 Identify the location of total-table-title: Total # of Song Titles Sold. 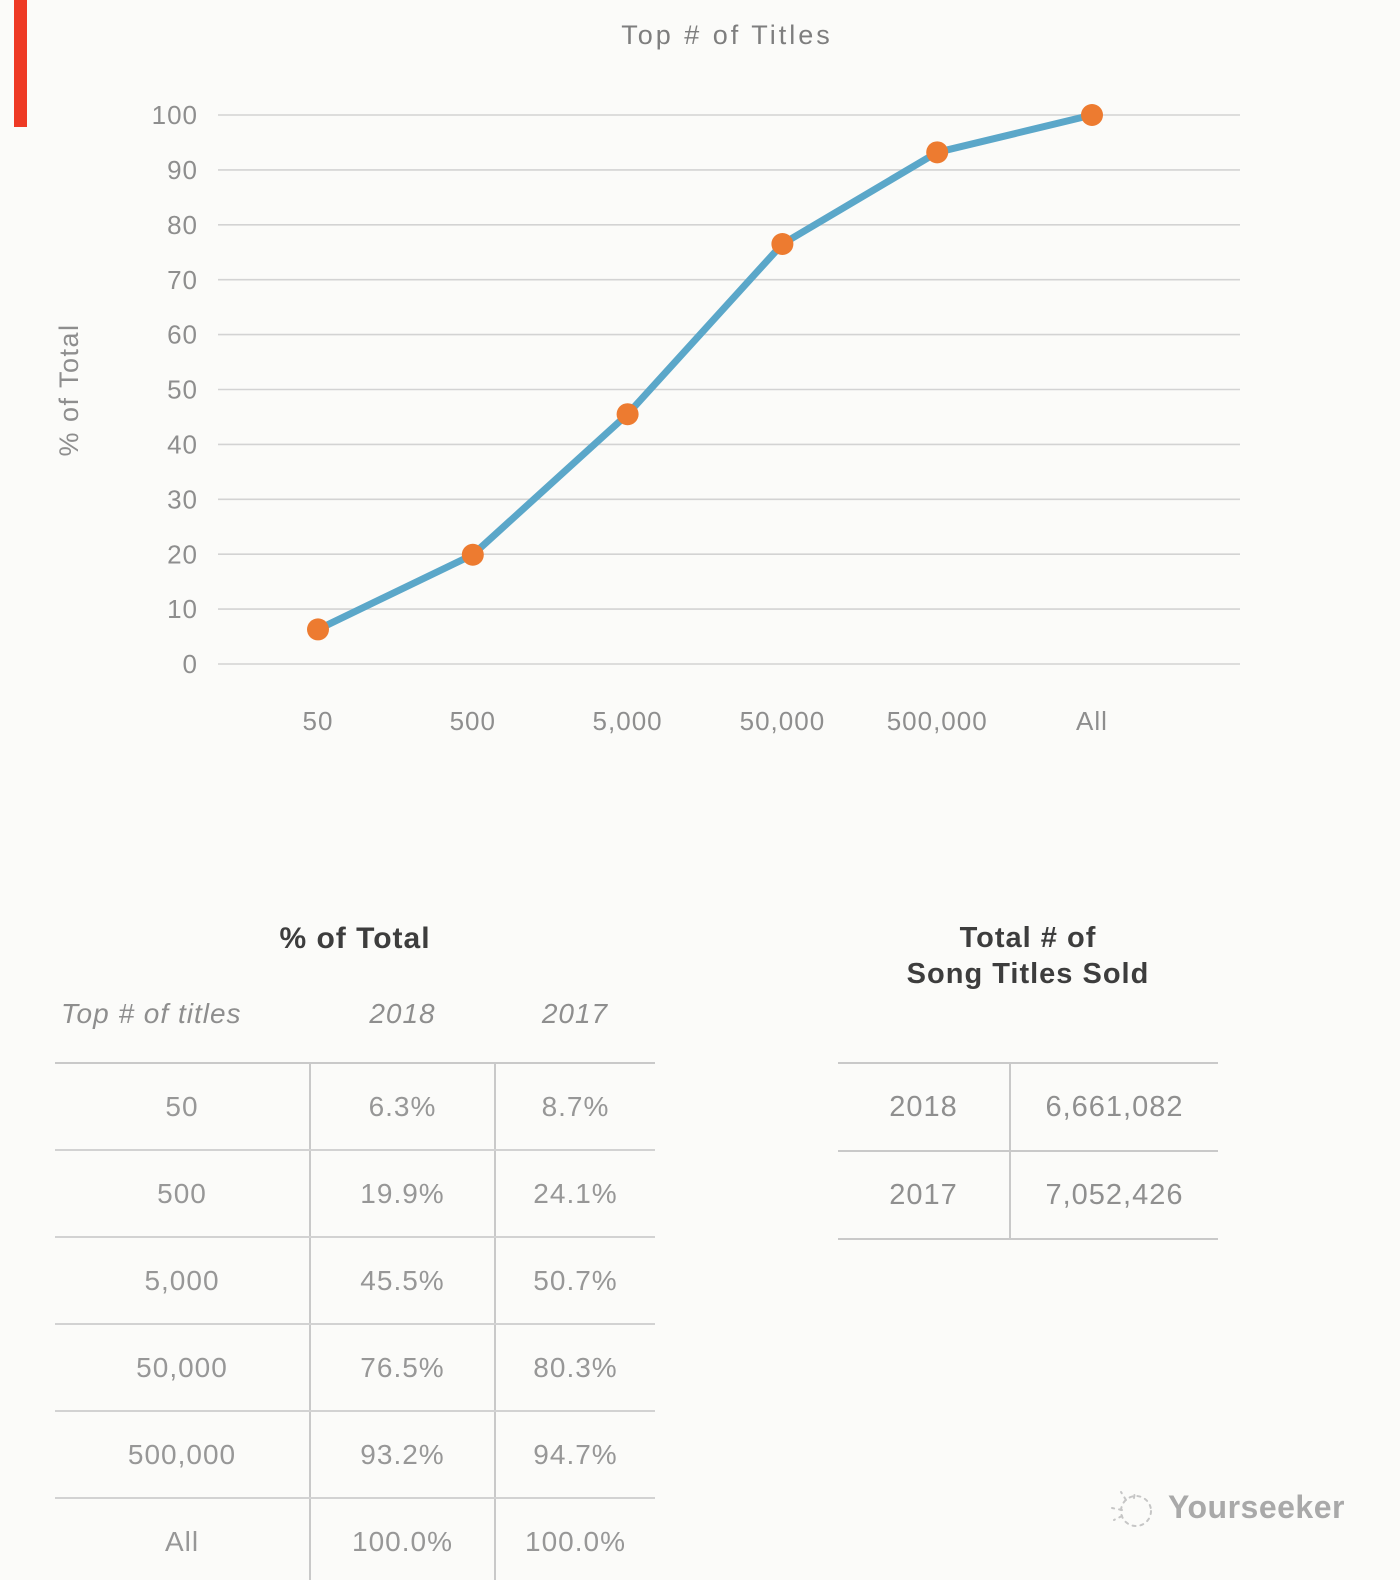
(1028, 956).